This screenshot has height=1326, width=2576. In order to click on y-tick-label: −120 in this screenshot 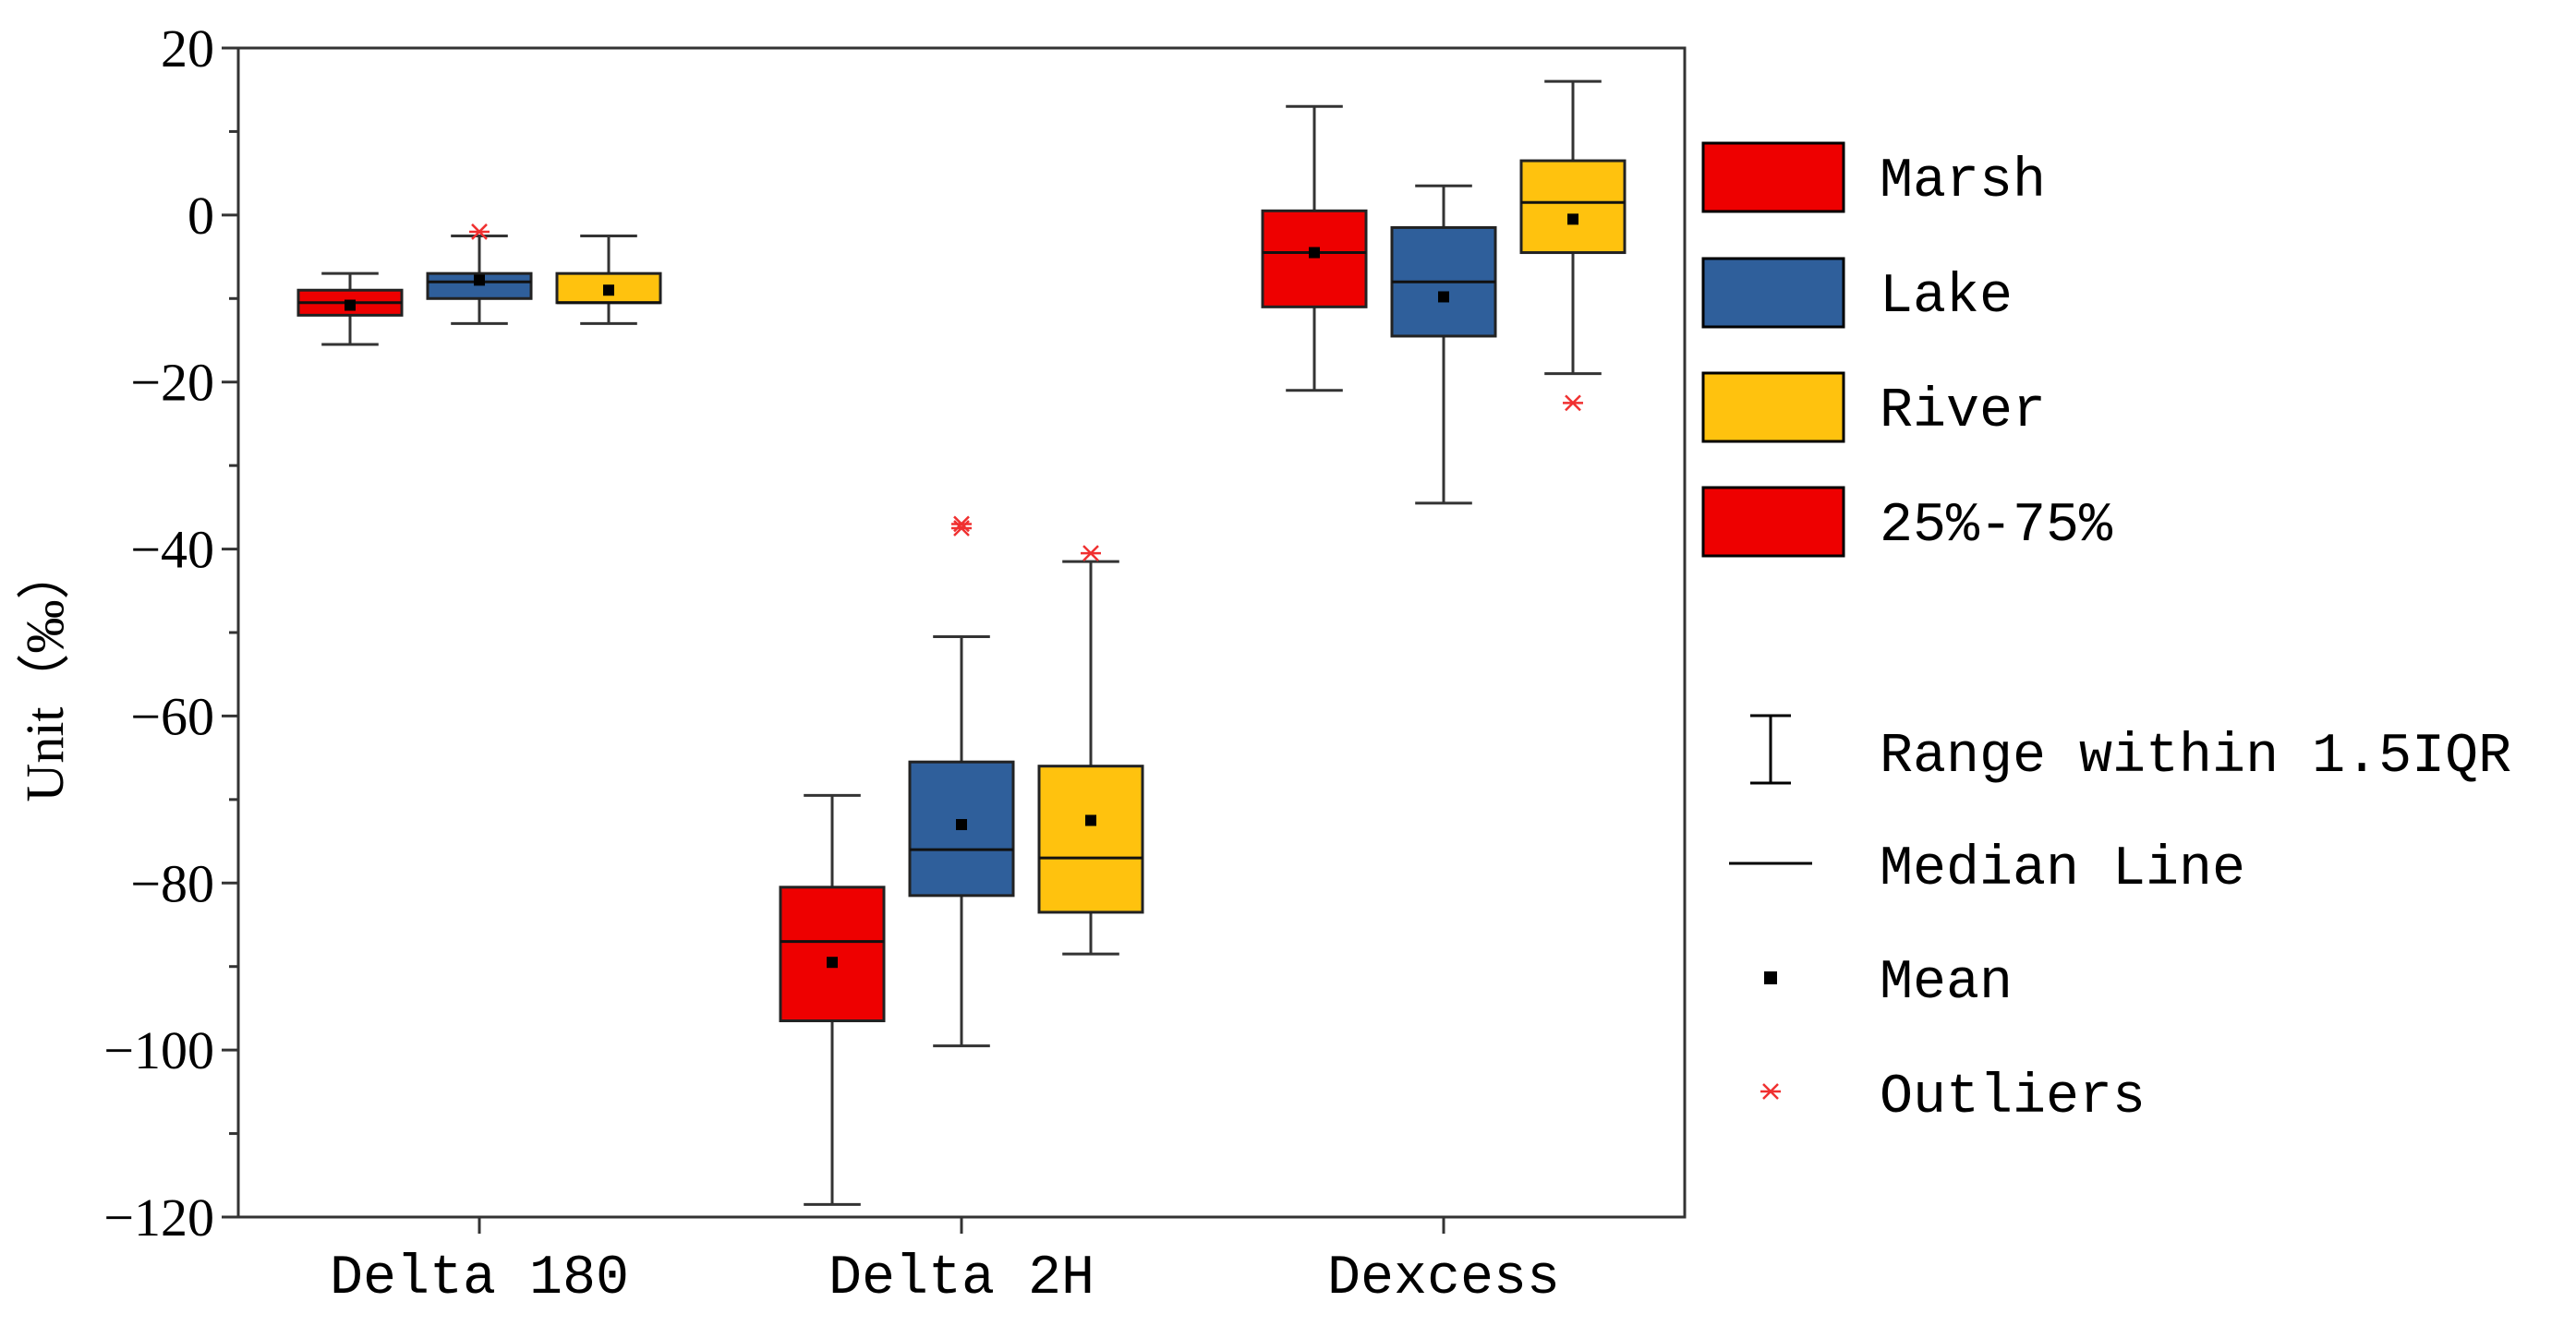, I will do `click(158, 1217)`.